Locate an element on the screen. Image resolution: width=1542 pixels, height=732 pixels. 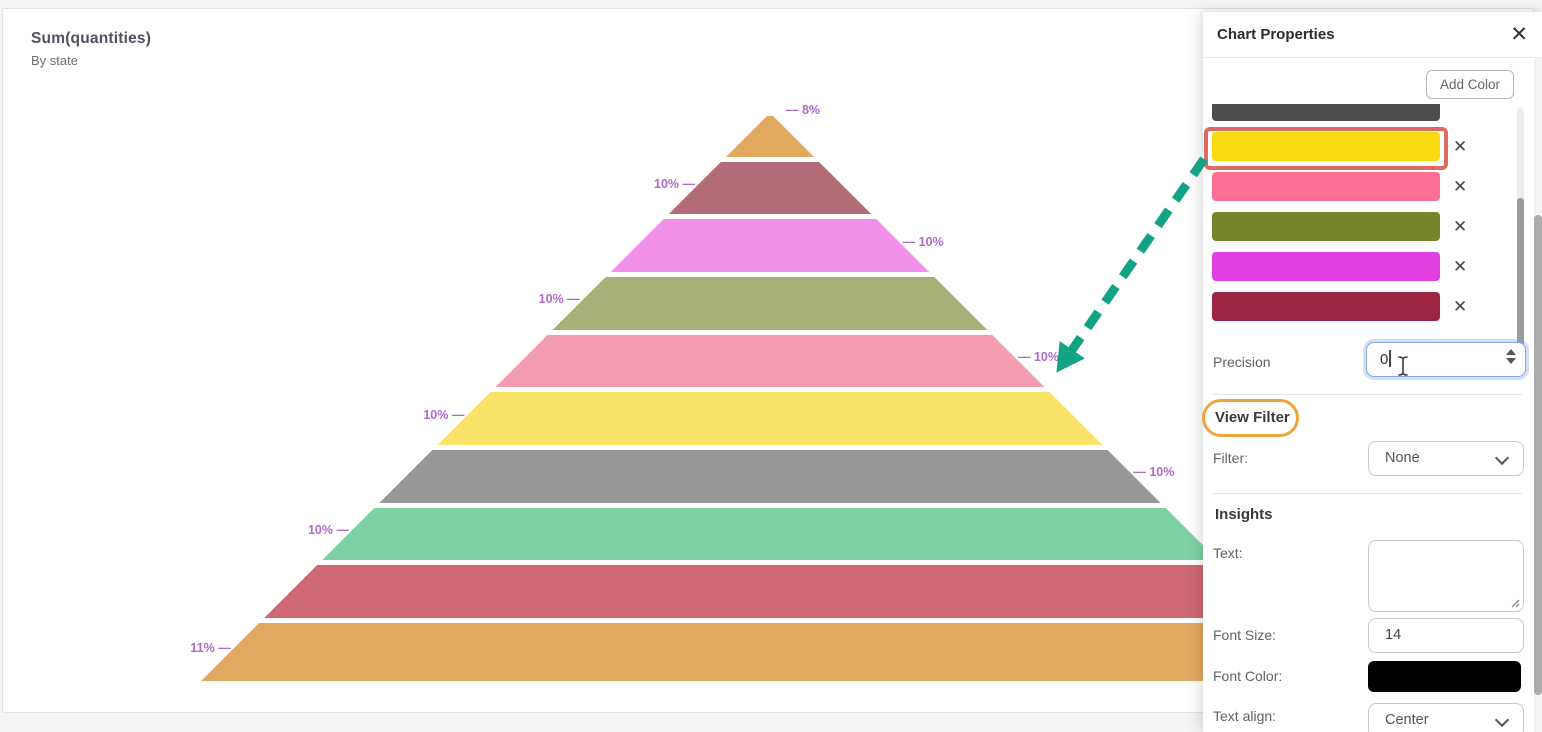
stepper-down-icon is located at coordinates (1511, 361).